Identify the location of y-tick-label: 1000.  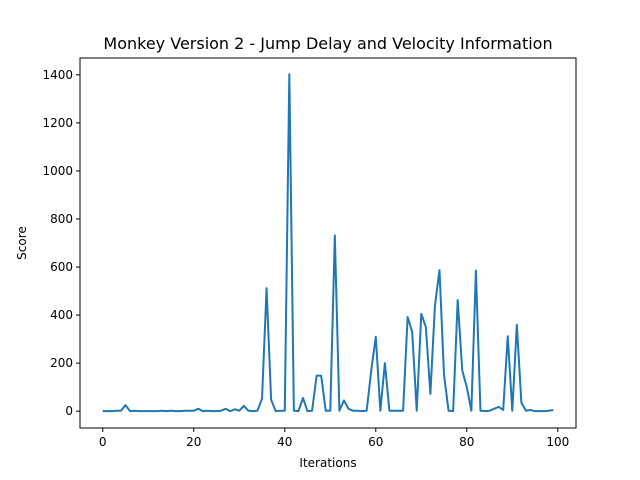
(57, 171).